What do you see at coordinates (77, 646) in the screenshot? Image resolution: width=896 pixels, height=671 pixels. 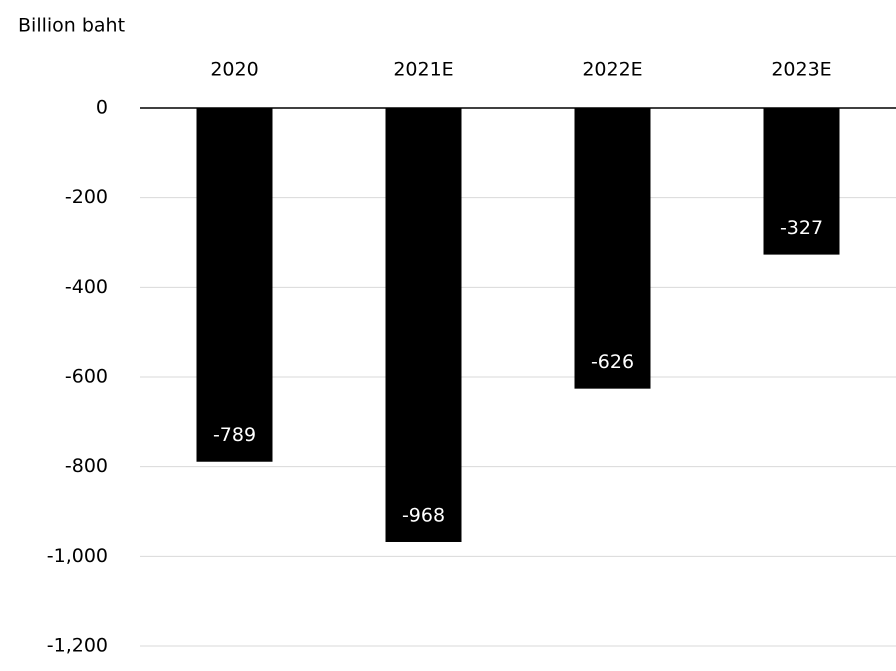 I see `y-tick-label: -1,200` at bounding box center [77, 646].